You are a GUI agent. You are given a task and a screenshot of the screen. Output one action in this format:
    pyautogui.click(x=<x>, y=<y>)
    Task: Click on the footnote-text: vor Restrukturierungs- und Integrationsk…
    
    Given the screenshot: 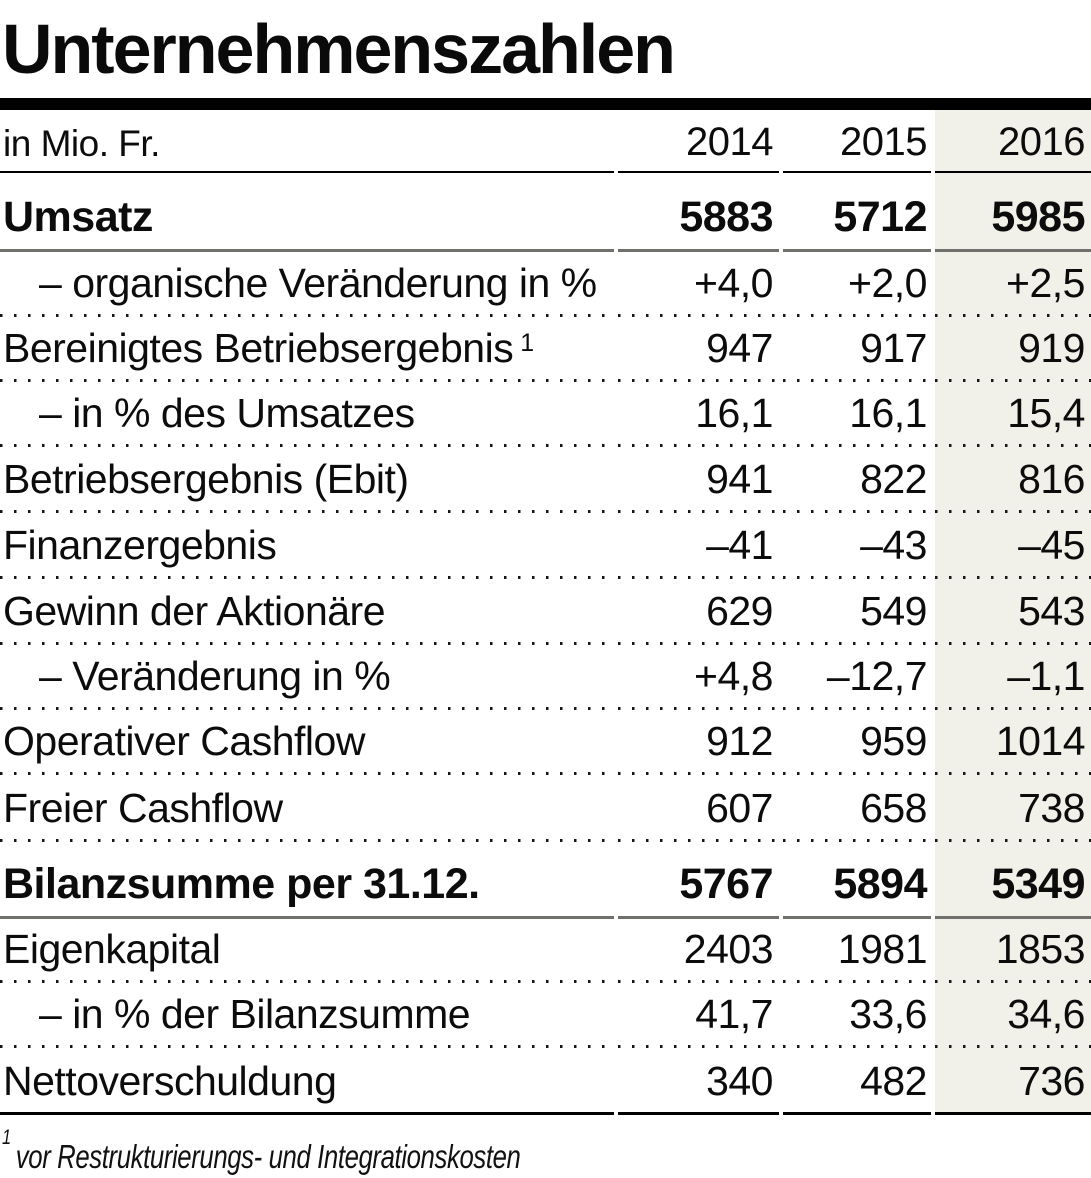 What is the action you would take?
    pyautogui.click(x=268, y=1156)
    